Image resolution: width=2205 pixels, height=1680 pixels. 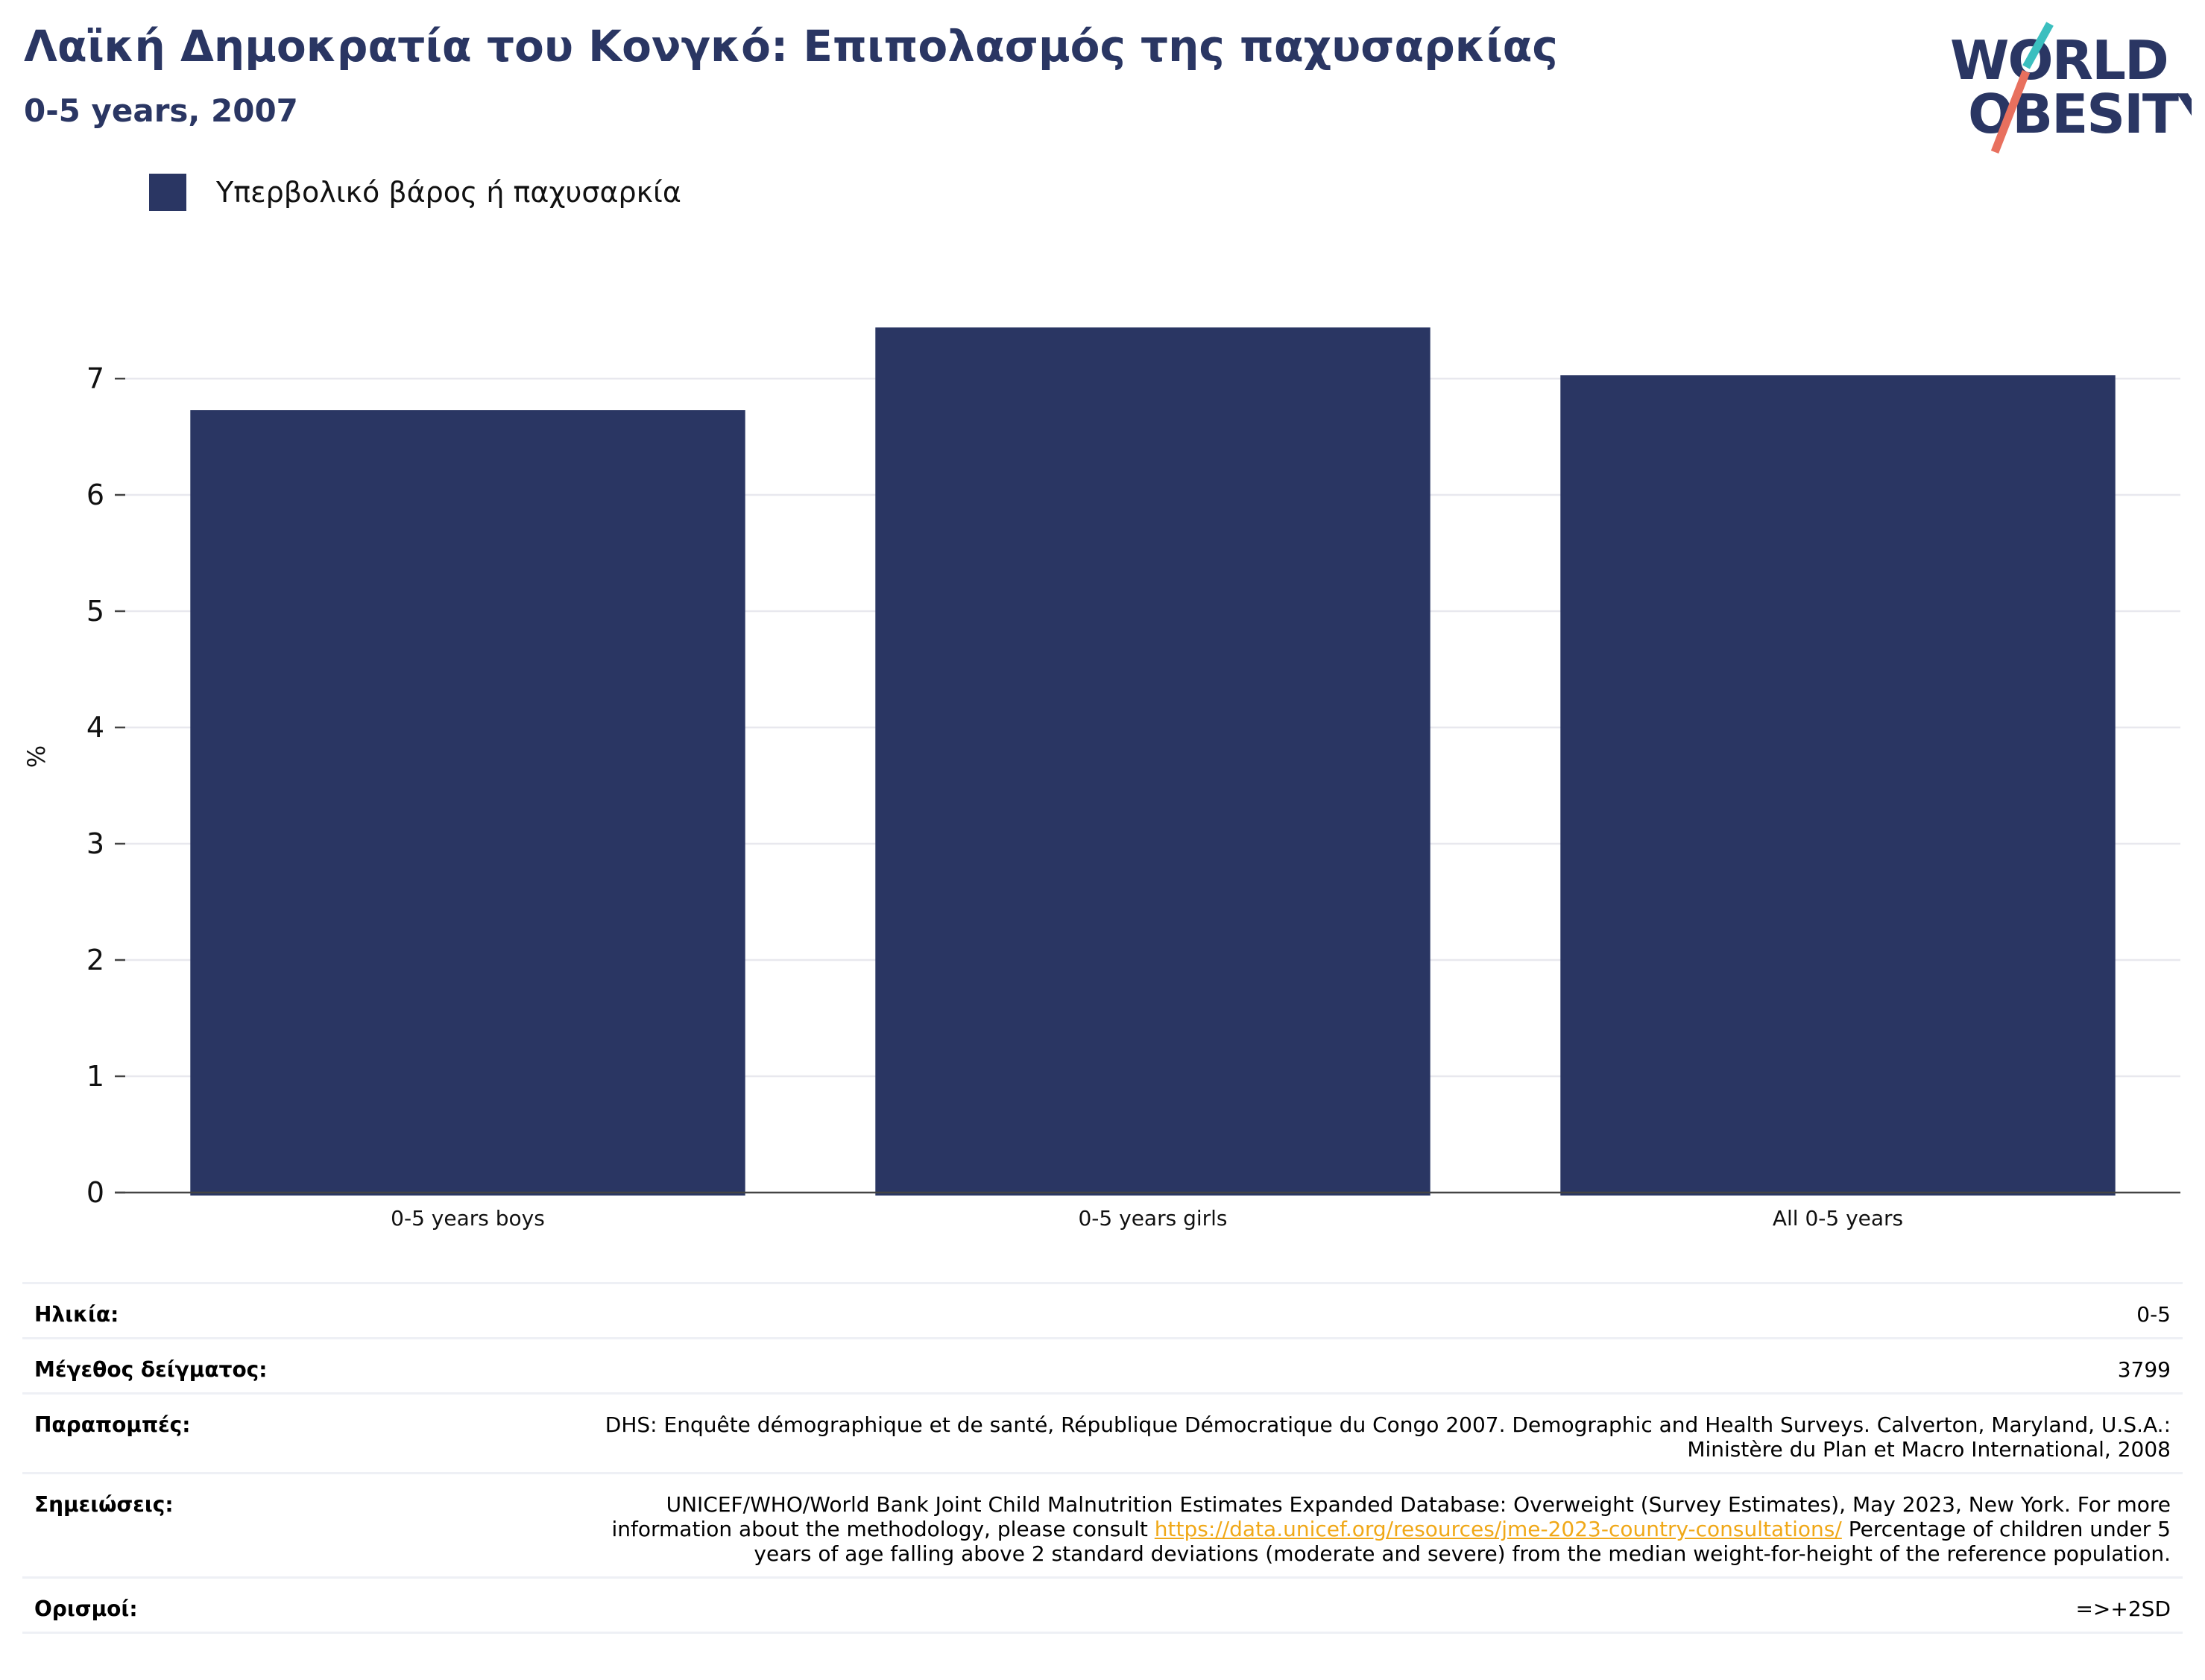 I want to click on age-value: 0-5, so click(x=2153, y=1314).